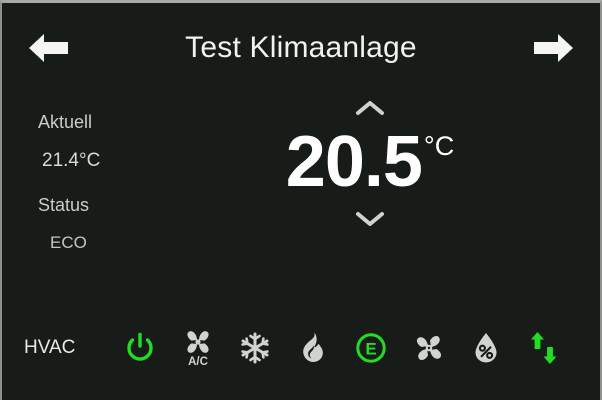 The height and width of the screenshot is (400, 602). I want to click on setpoint-unit: °C, so click(439, 146).